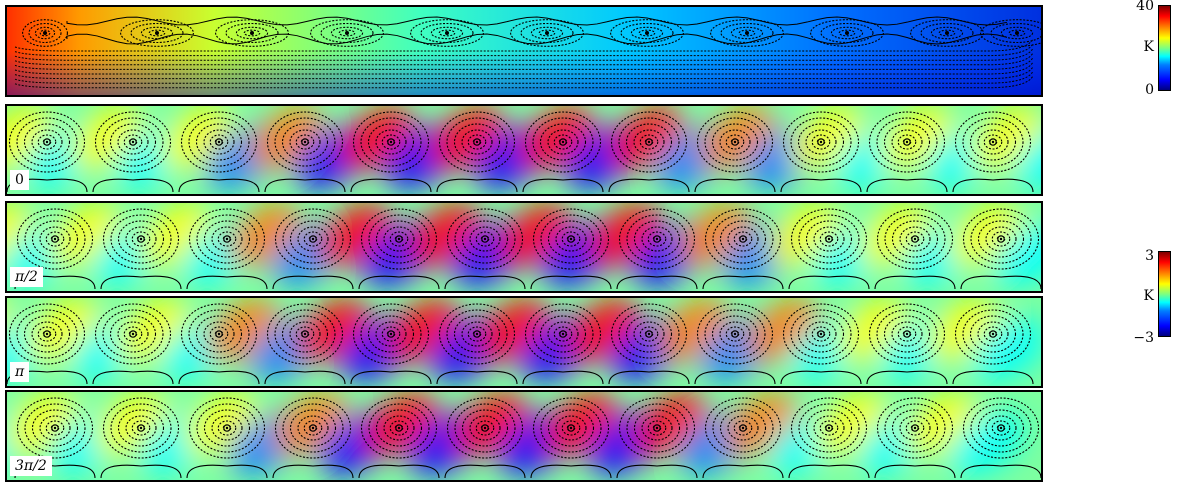 The height and width of the screenshot is (485, 1190). Describe the element at coordinates (1027, 158) in the screenshot. I see `cold-region` at that location.